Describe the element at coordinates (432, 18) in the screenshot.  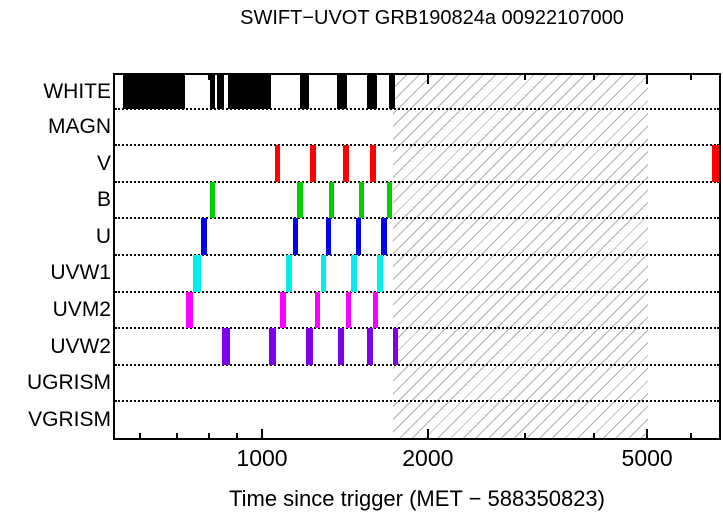
I see `chart-title: SWIFT−UVOT GRB190824a 00922107000` at that location.